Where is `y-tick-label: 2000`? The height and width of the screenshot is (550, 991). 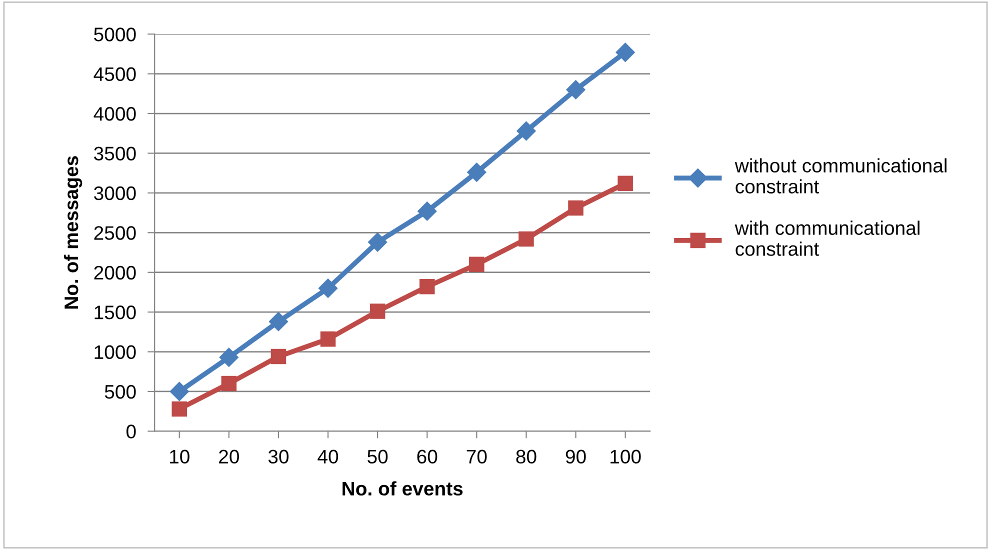 y-tick-label: 2000 is located at coordinates (115, 273).